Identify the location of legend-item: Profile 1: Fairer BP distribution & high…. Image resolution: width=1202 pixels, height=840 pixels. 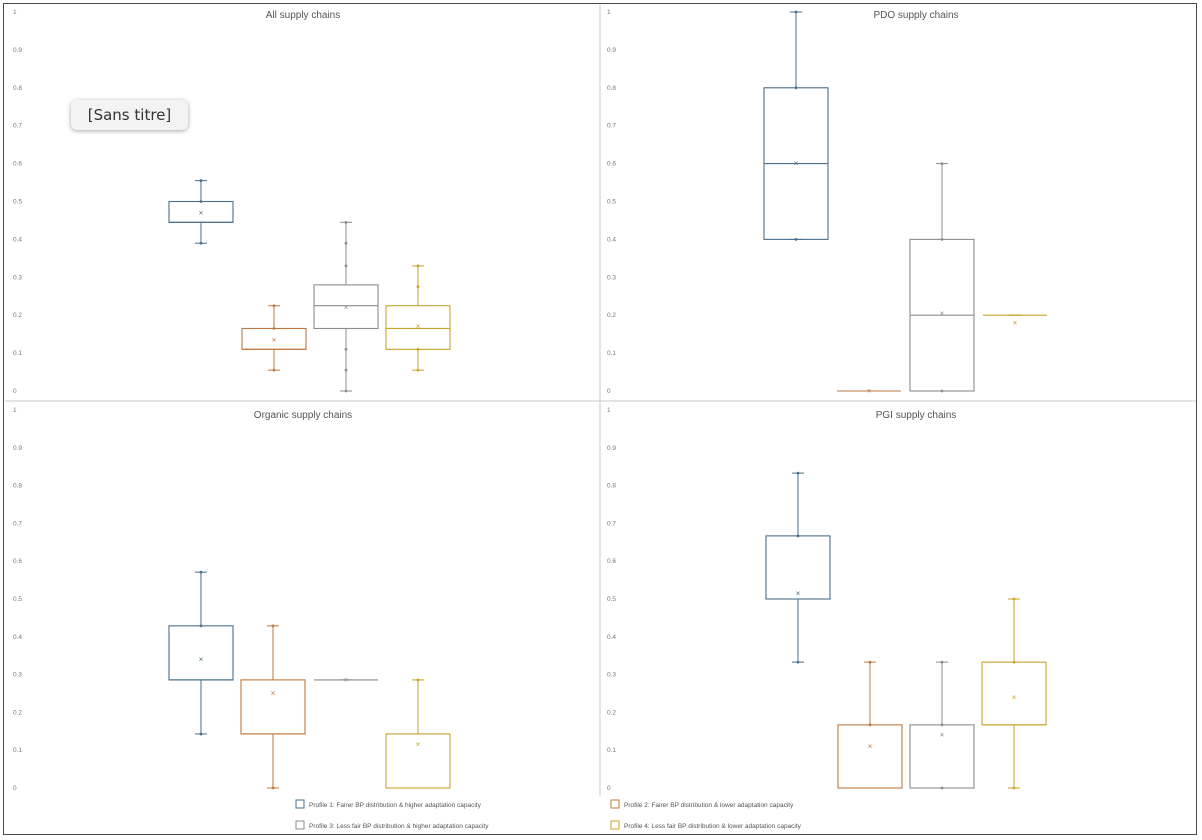
(388, 804).